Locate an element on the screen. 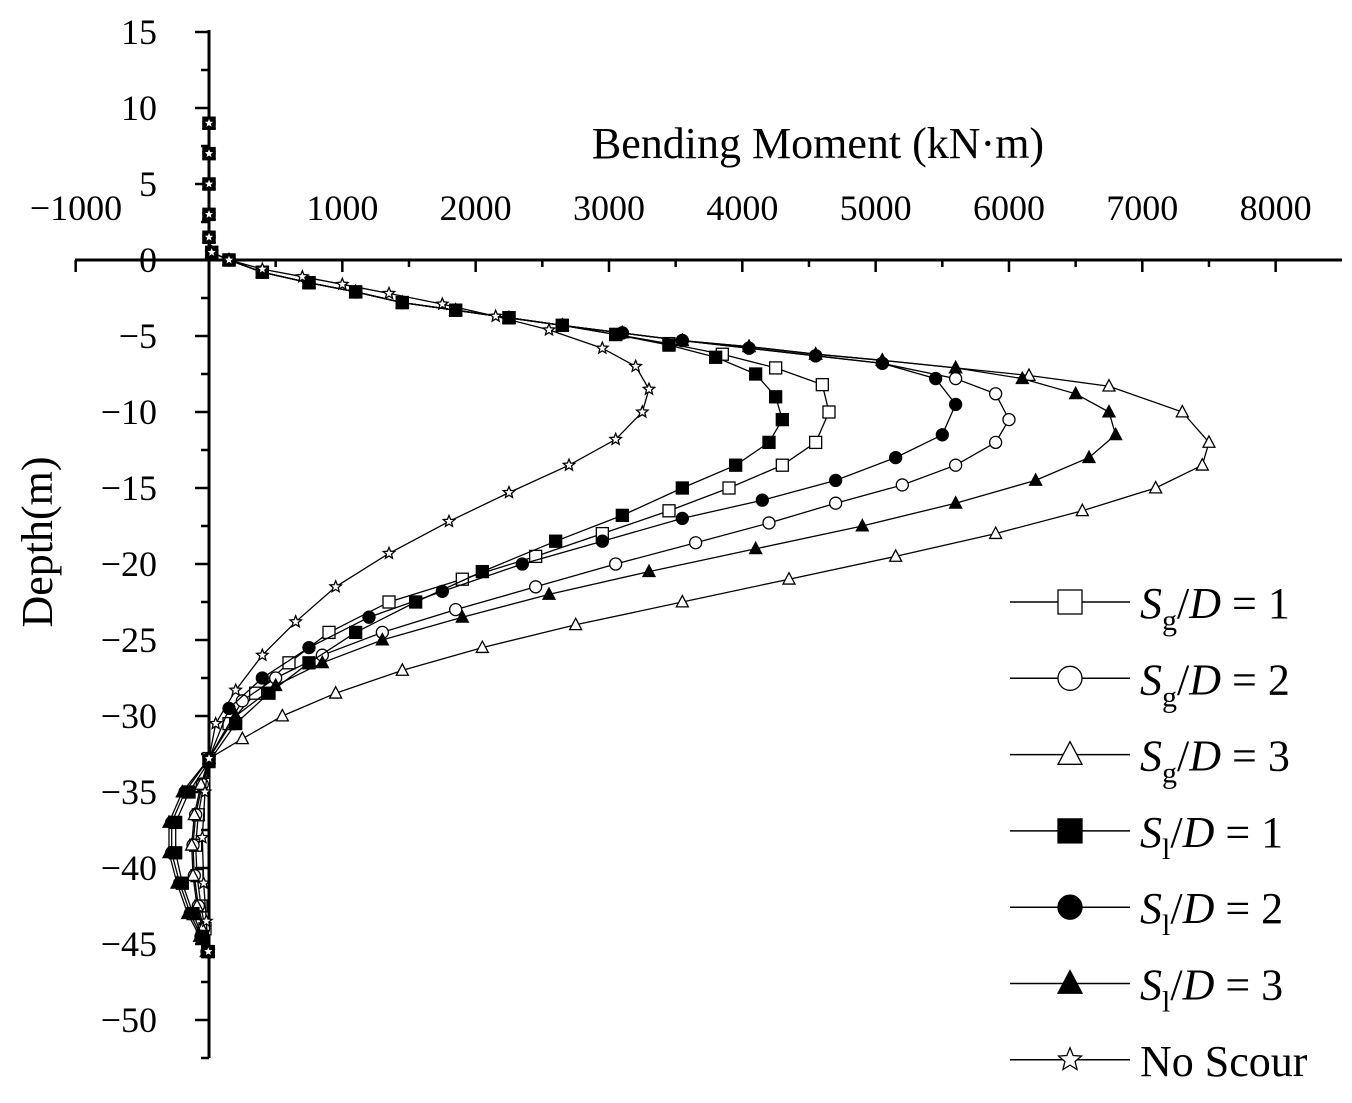 This screenshot has width=1352, height=1103. legend-marker is located at coordinates (1070, 602).